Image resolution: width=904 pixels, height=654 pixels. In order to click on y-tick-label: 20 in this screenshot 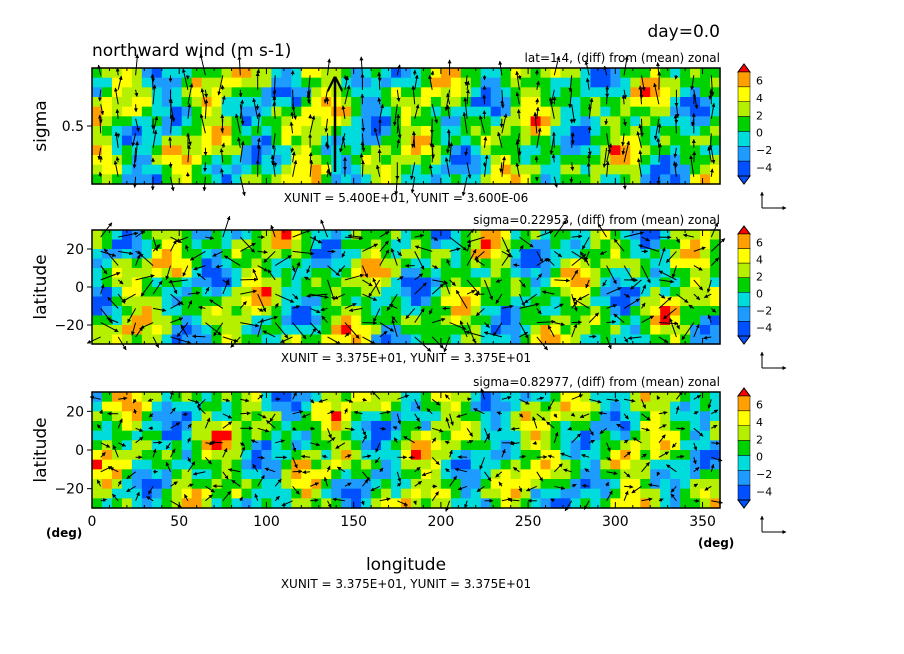, I will do `click(75, 250)`.